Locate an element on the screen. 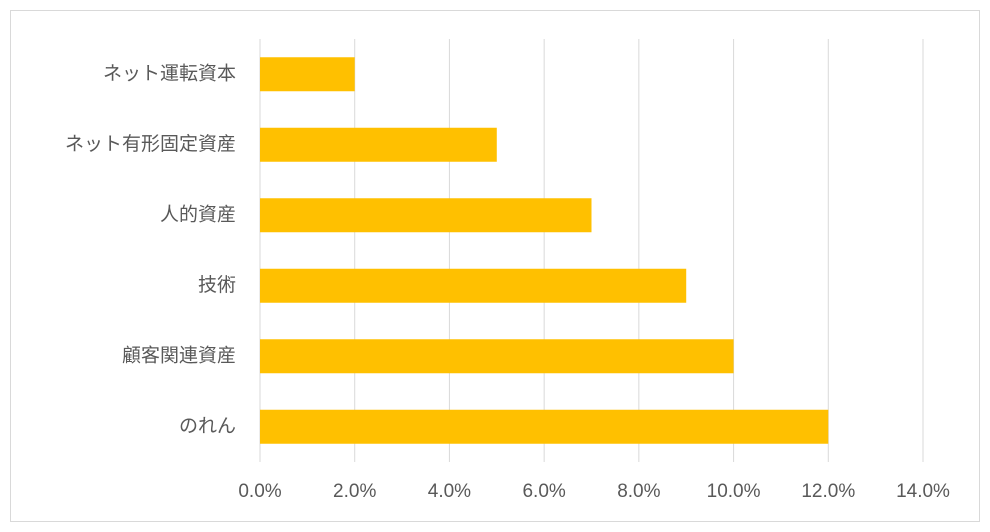  x-tick-label: 6.0% is located at coordinates (543, 491).